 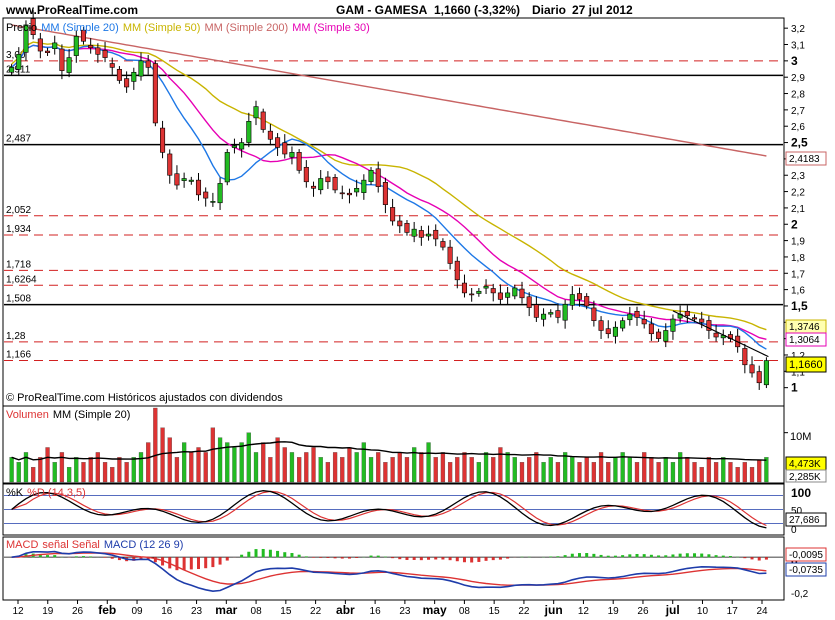 What do you see at coordinates (435, 610) in the screenshot?
I see `x-tick-label-14: may` at bounding box center [435, 610].